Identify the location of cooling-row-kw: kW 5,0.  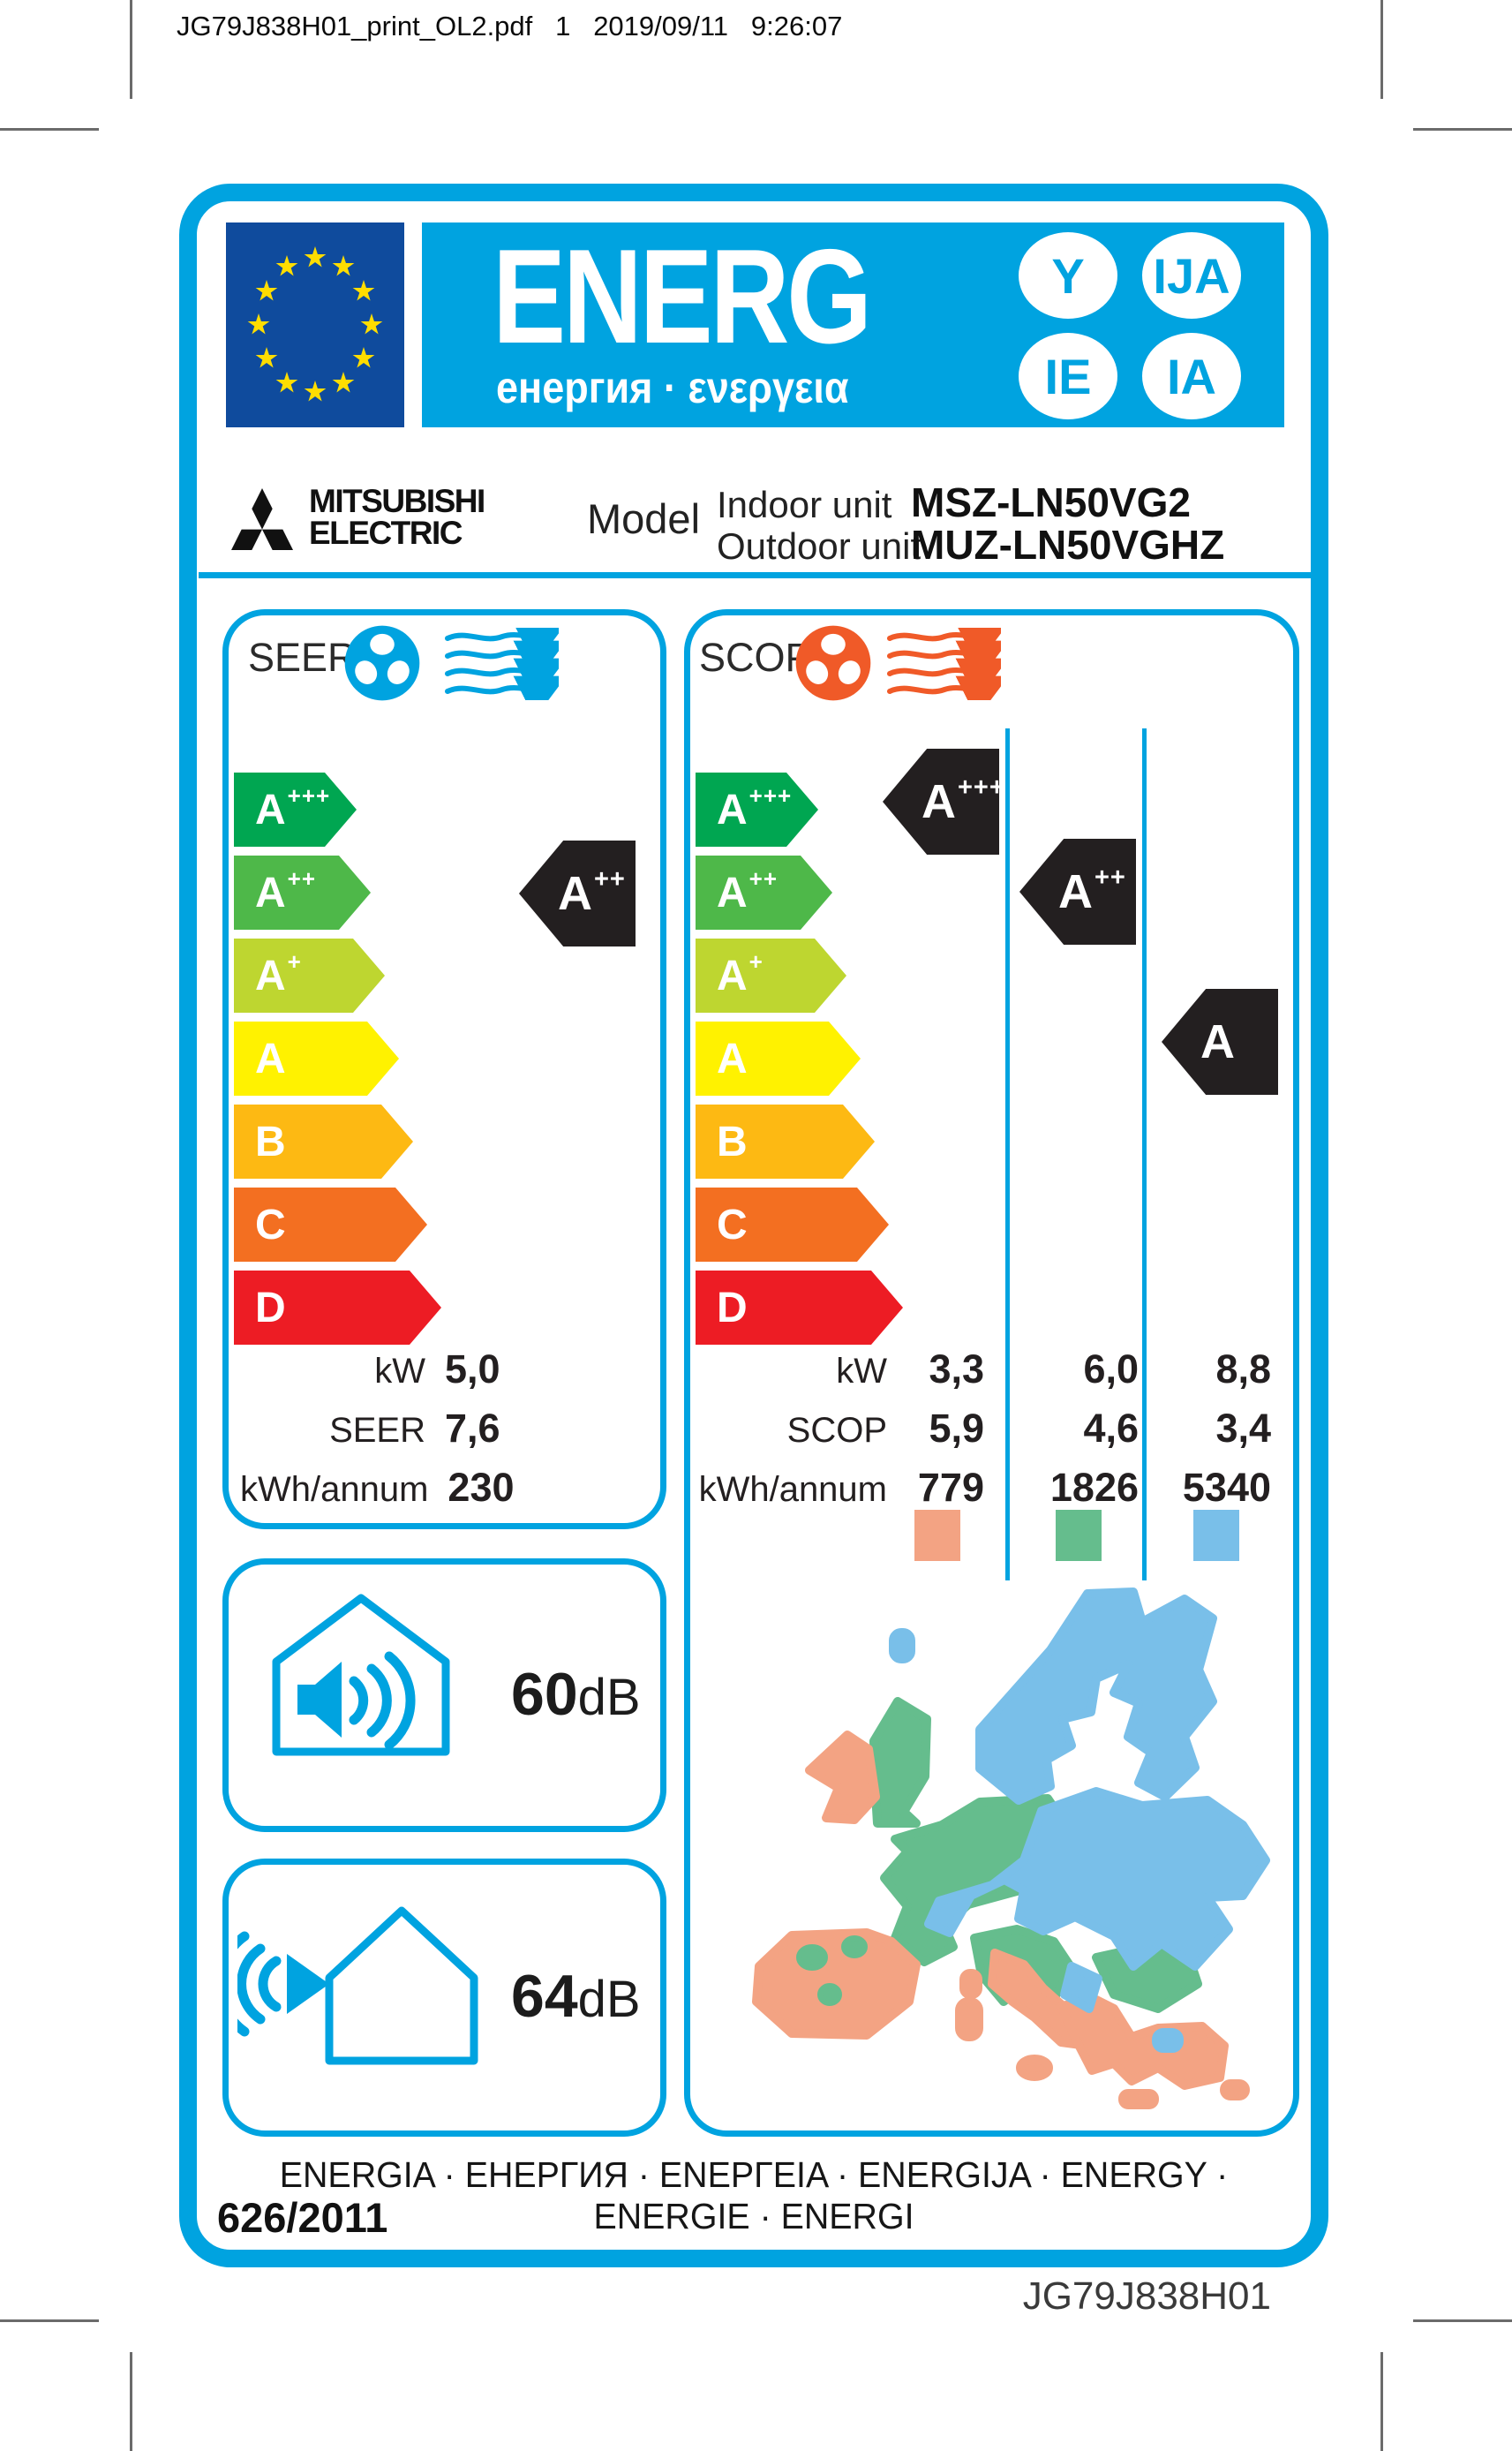
(437, 1368).